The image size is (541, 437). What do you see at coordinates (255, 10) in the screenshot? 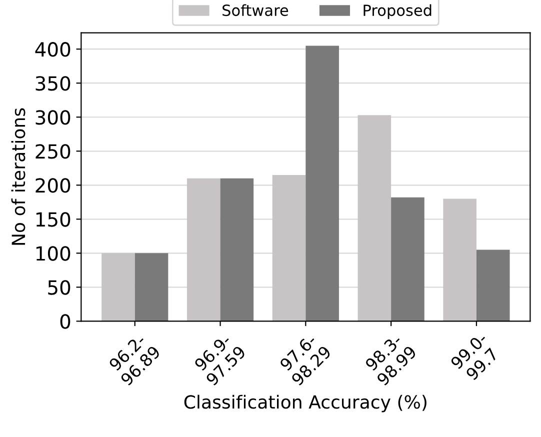
I see `legend-label: Software` at bounding box center [255, 10].